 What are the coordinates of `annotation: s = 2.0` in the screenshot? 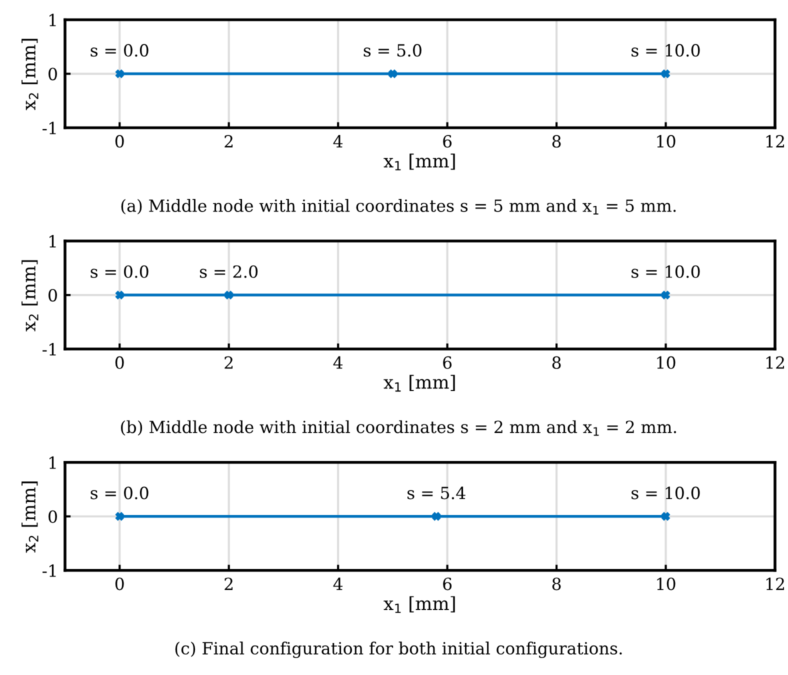 It's located at (229, 271).